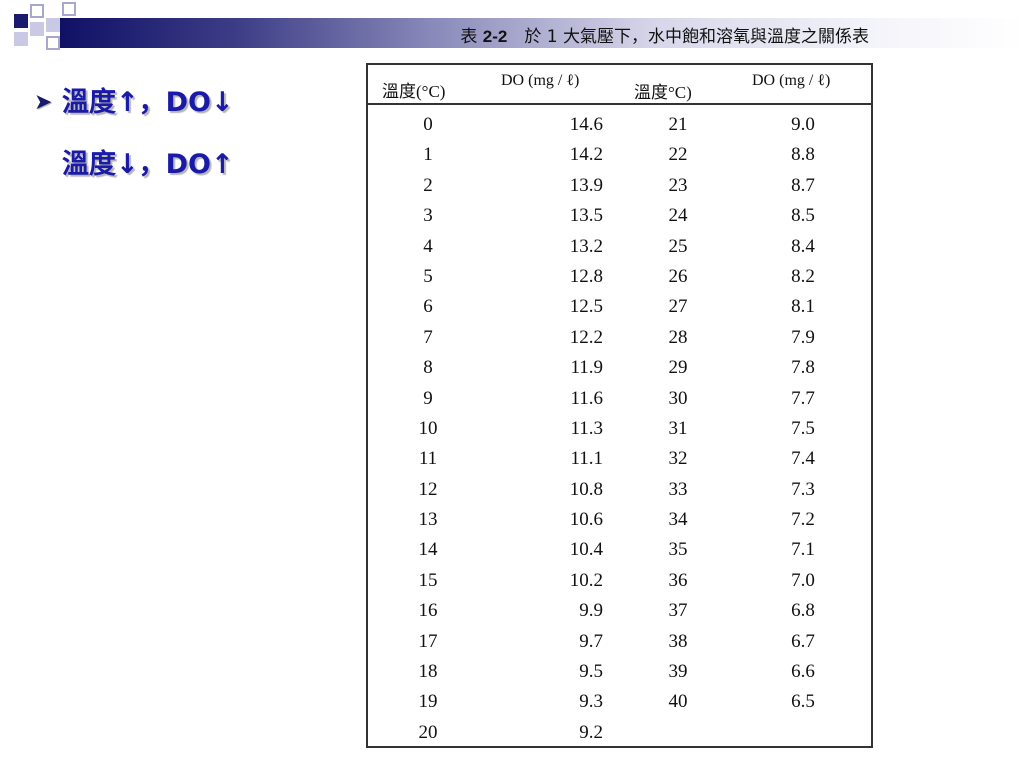 This screenshot has width=1024, height=768. Describe the element at coordinates (619, 733) in the screenshot. I see `table-row: 20 9.2` at that location.